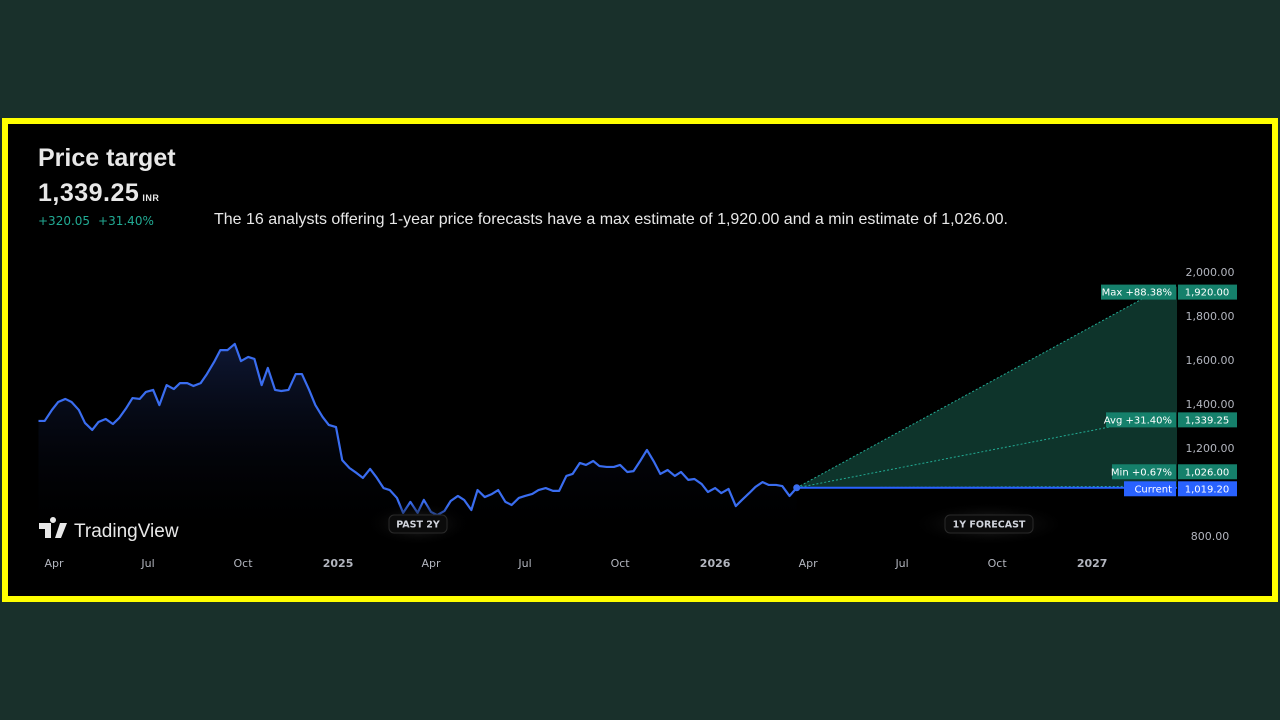  Describe the element at coordinates (126, 221) in the screenshot. I see `change-percent: +31.40%` at that location.